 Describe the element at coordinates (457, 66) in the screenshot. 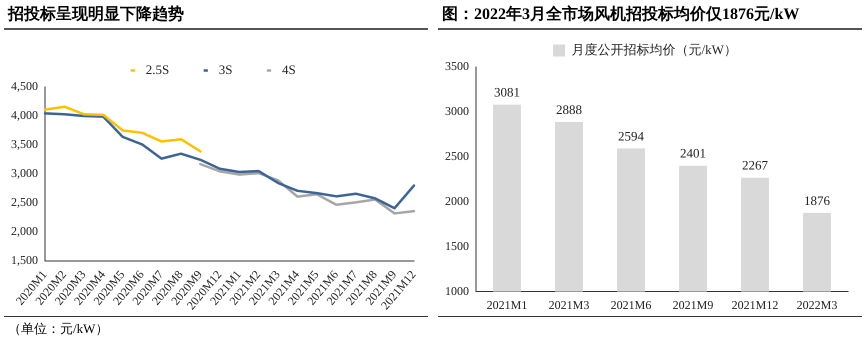

I see `y-tick-label: 3500` at that location.